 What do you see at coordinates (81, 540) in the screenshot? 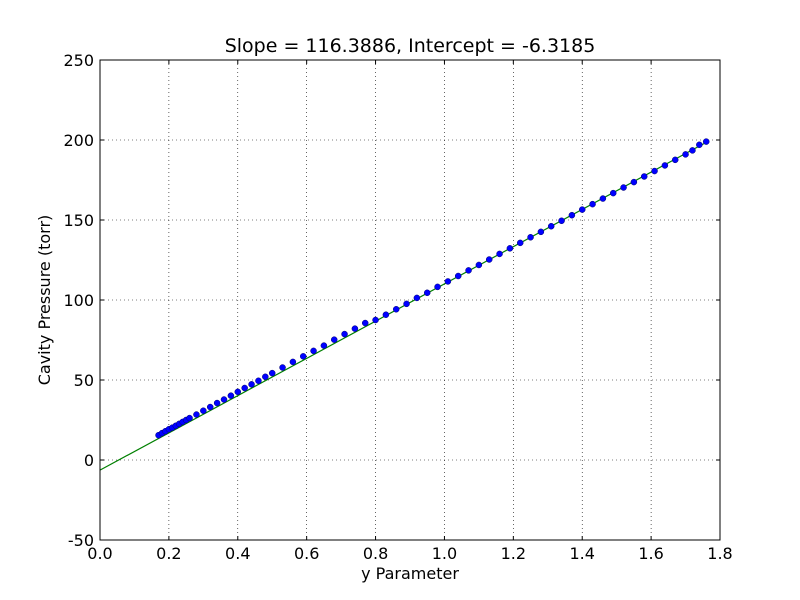
I see `y-tick-label: -50` at bounding box center [81, 540].